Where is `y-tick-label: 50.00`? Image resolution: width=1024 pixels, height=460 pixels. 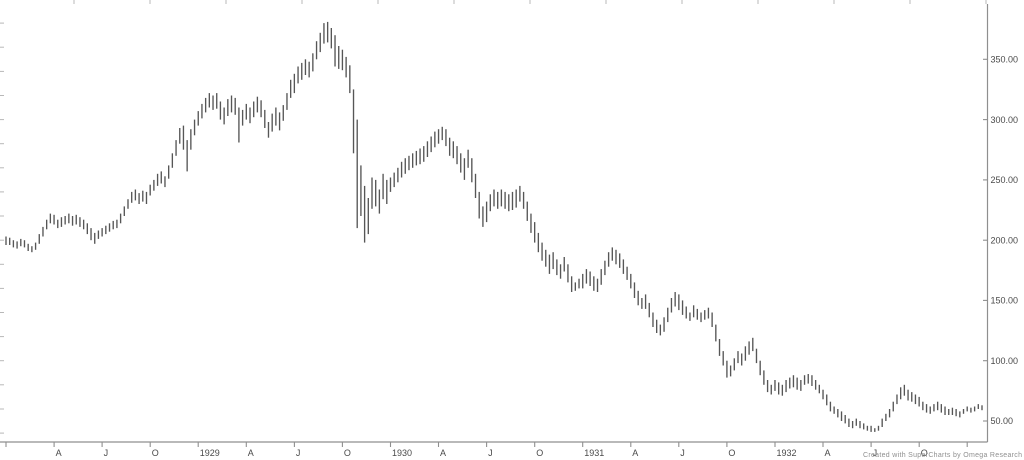 y-tick-label: 50.00 is located at coordinates (1002, 421).